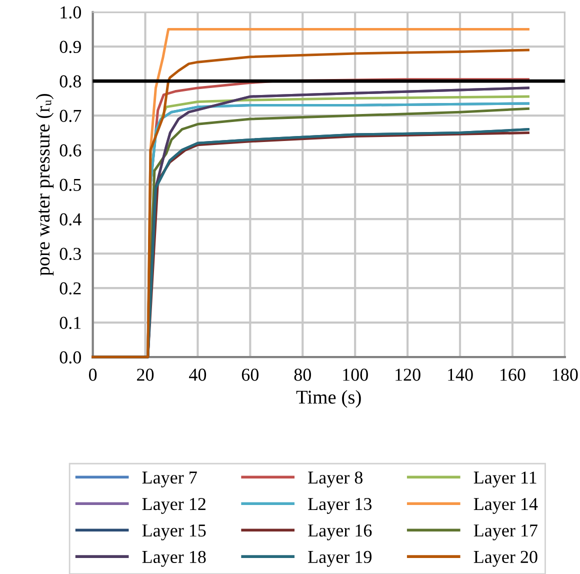 The image size is (580, 574). I want to click on legend-label: Layer 11, so click(505, 480).